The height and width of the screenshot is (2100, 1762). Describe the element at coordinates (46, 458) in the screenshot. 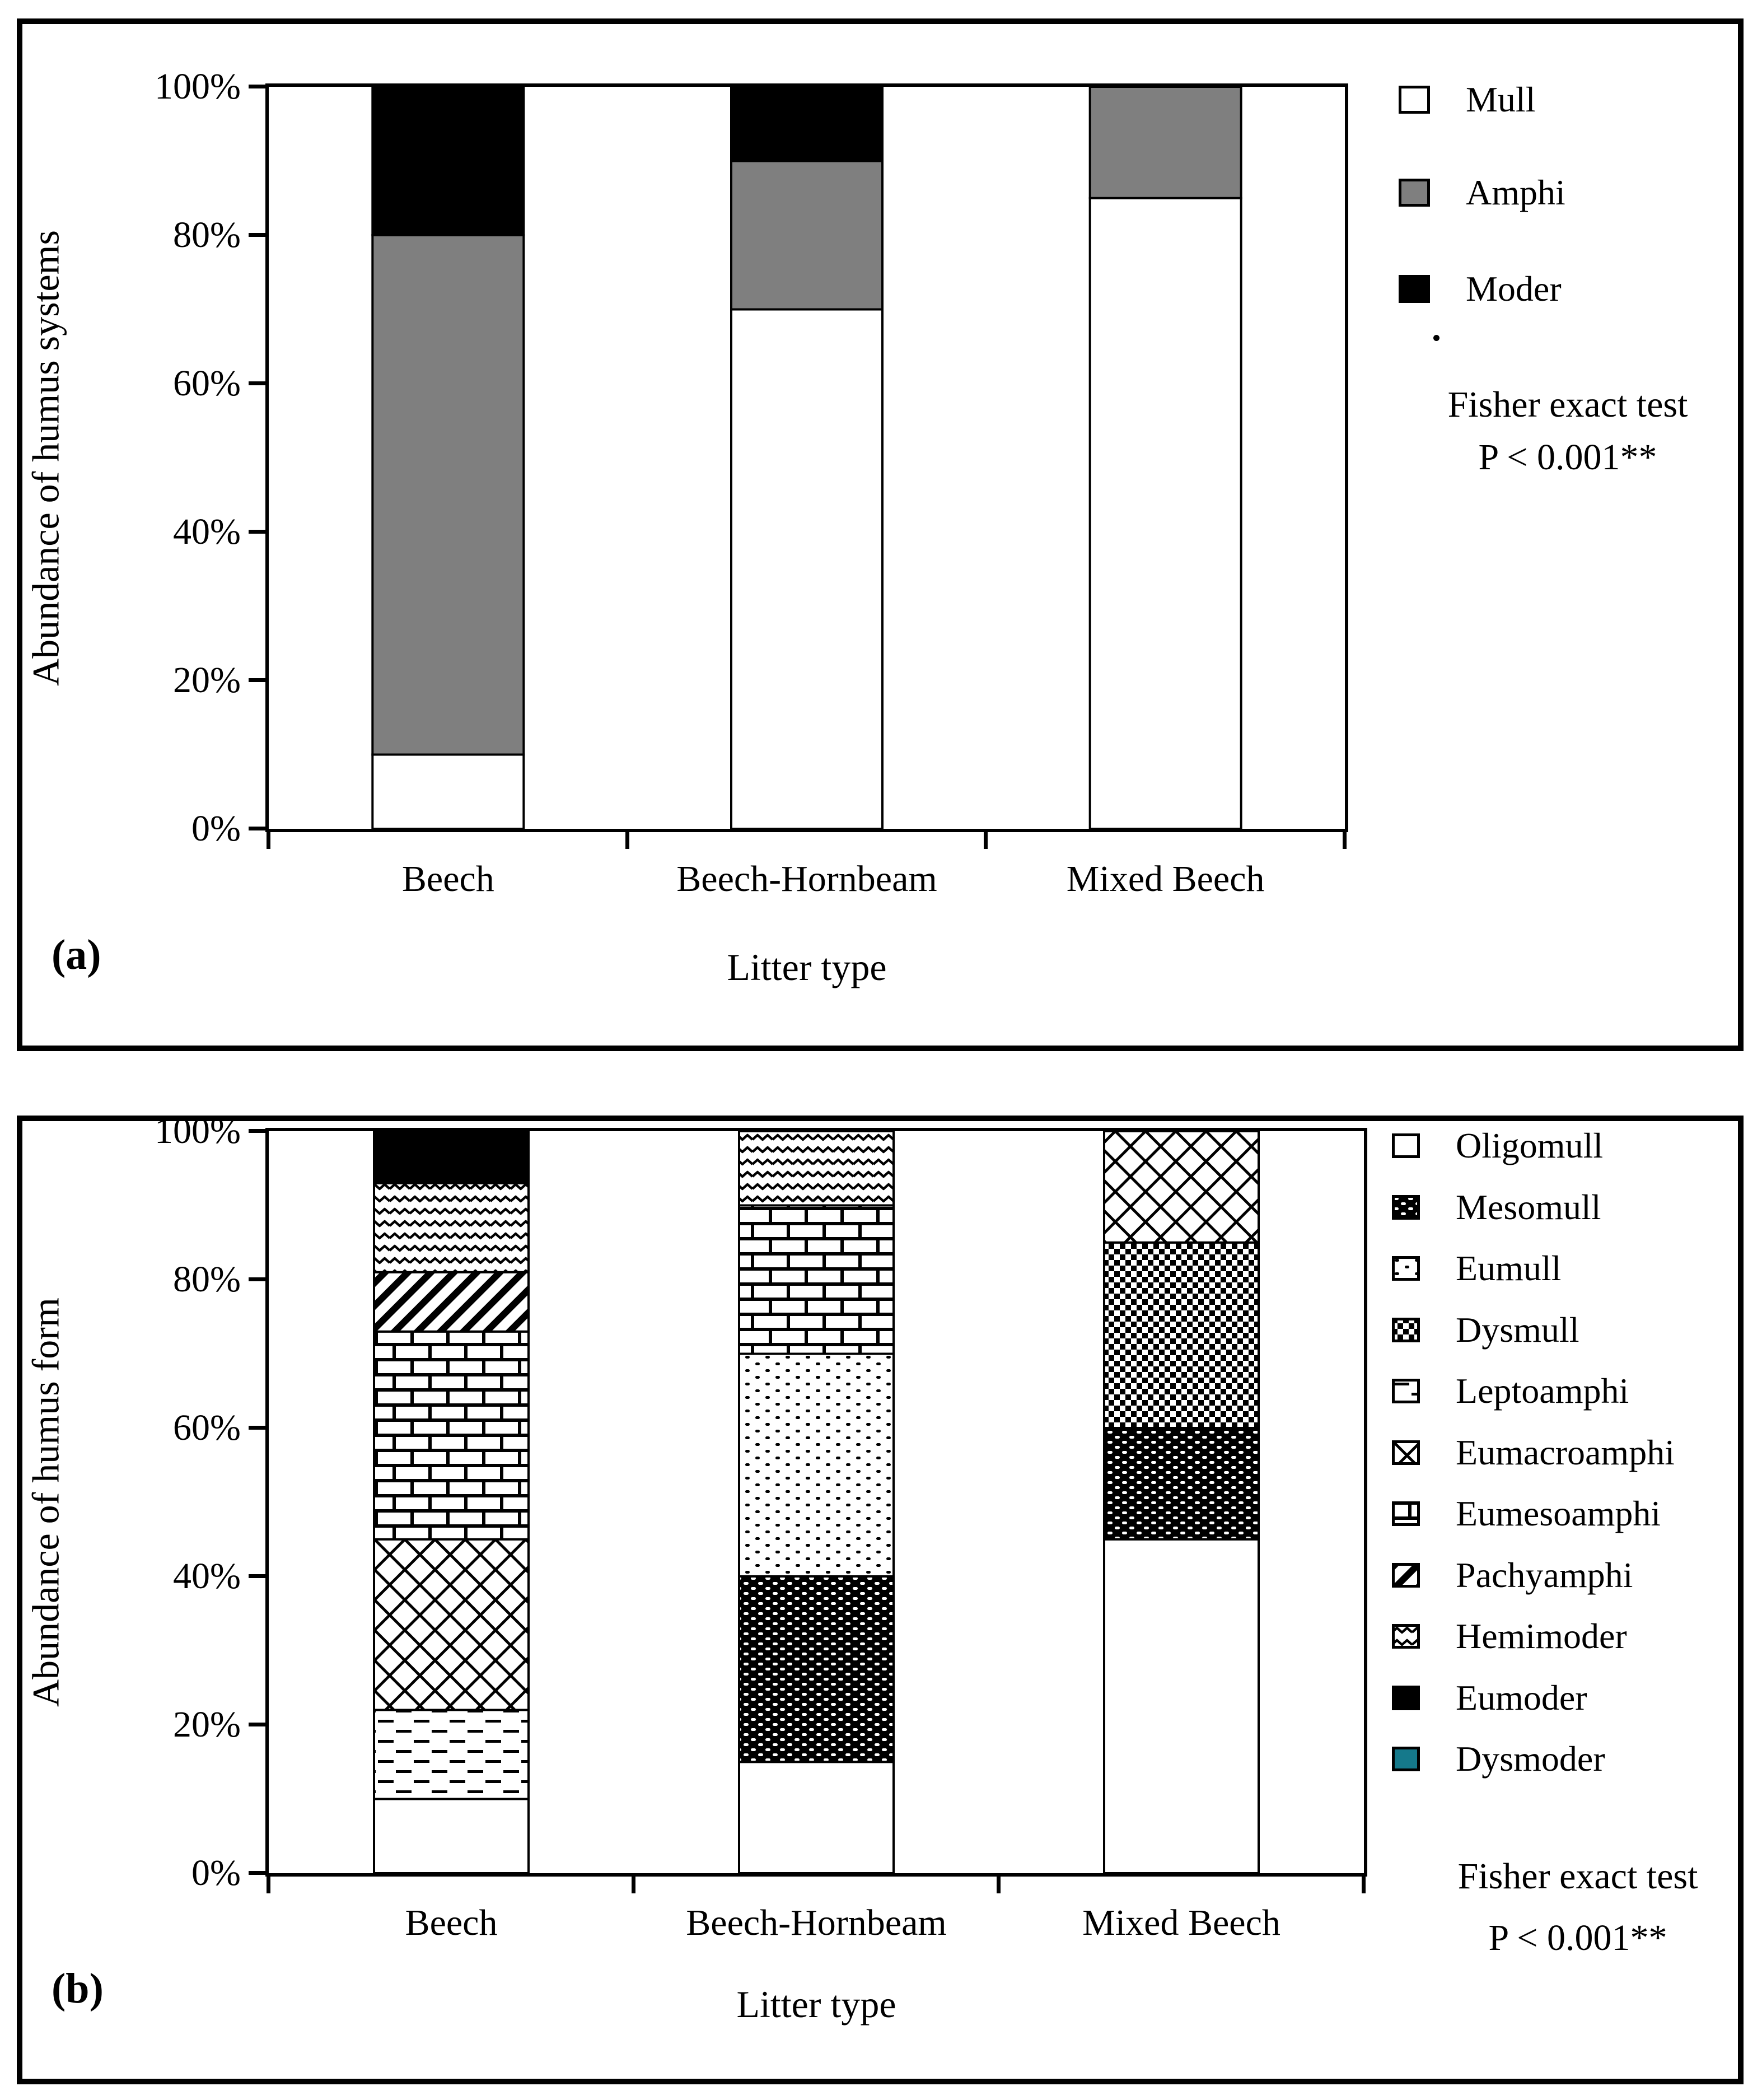

I see `y-axis-title-a: Abundance of humus systems` at that location.